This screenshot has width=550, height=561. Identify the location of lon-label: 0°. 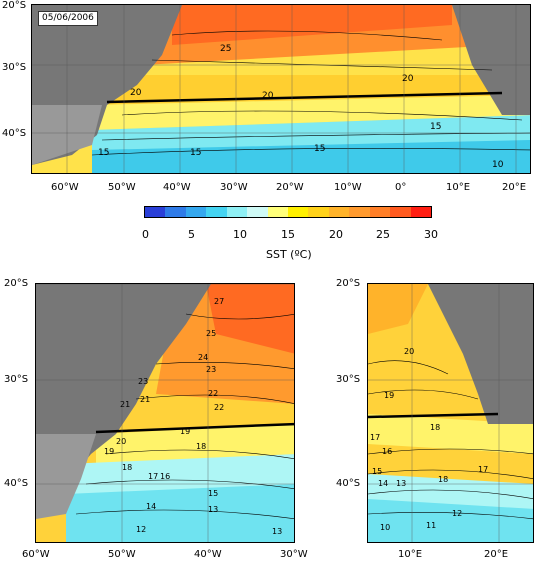
(401, 187).